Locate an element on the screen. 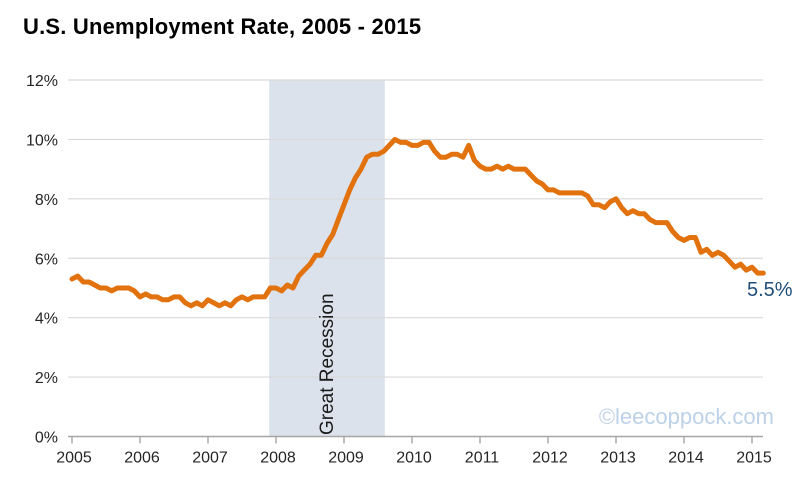 The width and height of the screenshot is (800, 478). y-tick-label: 6% is located at coordinates (46, 259).